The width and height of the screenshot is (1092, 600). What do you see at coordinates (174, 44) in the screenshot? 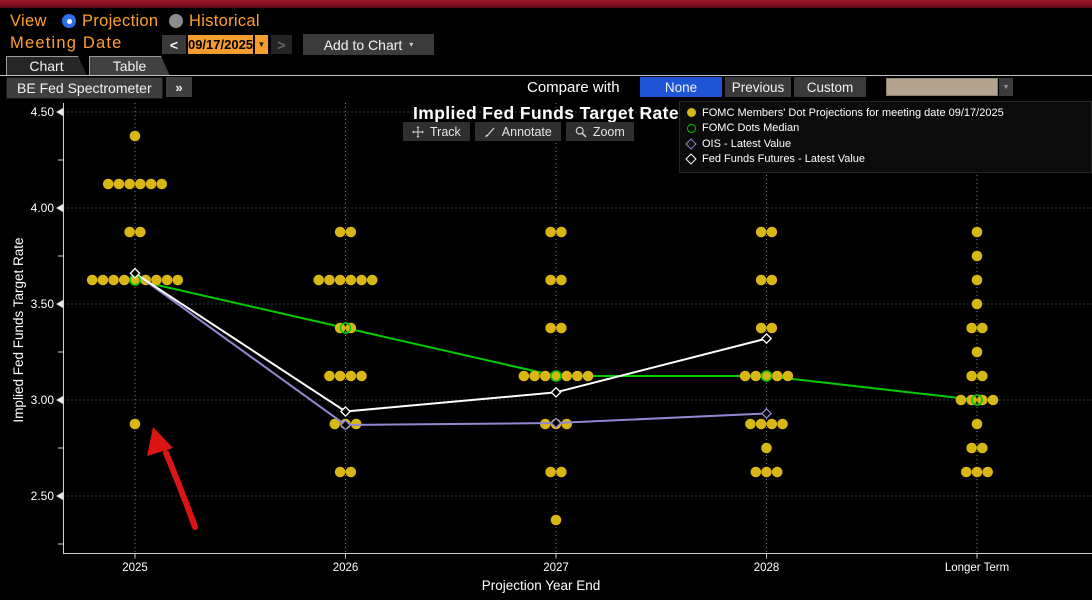
I see `prev-date-button: <` at bounding box center [174, 44].